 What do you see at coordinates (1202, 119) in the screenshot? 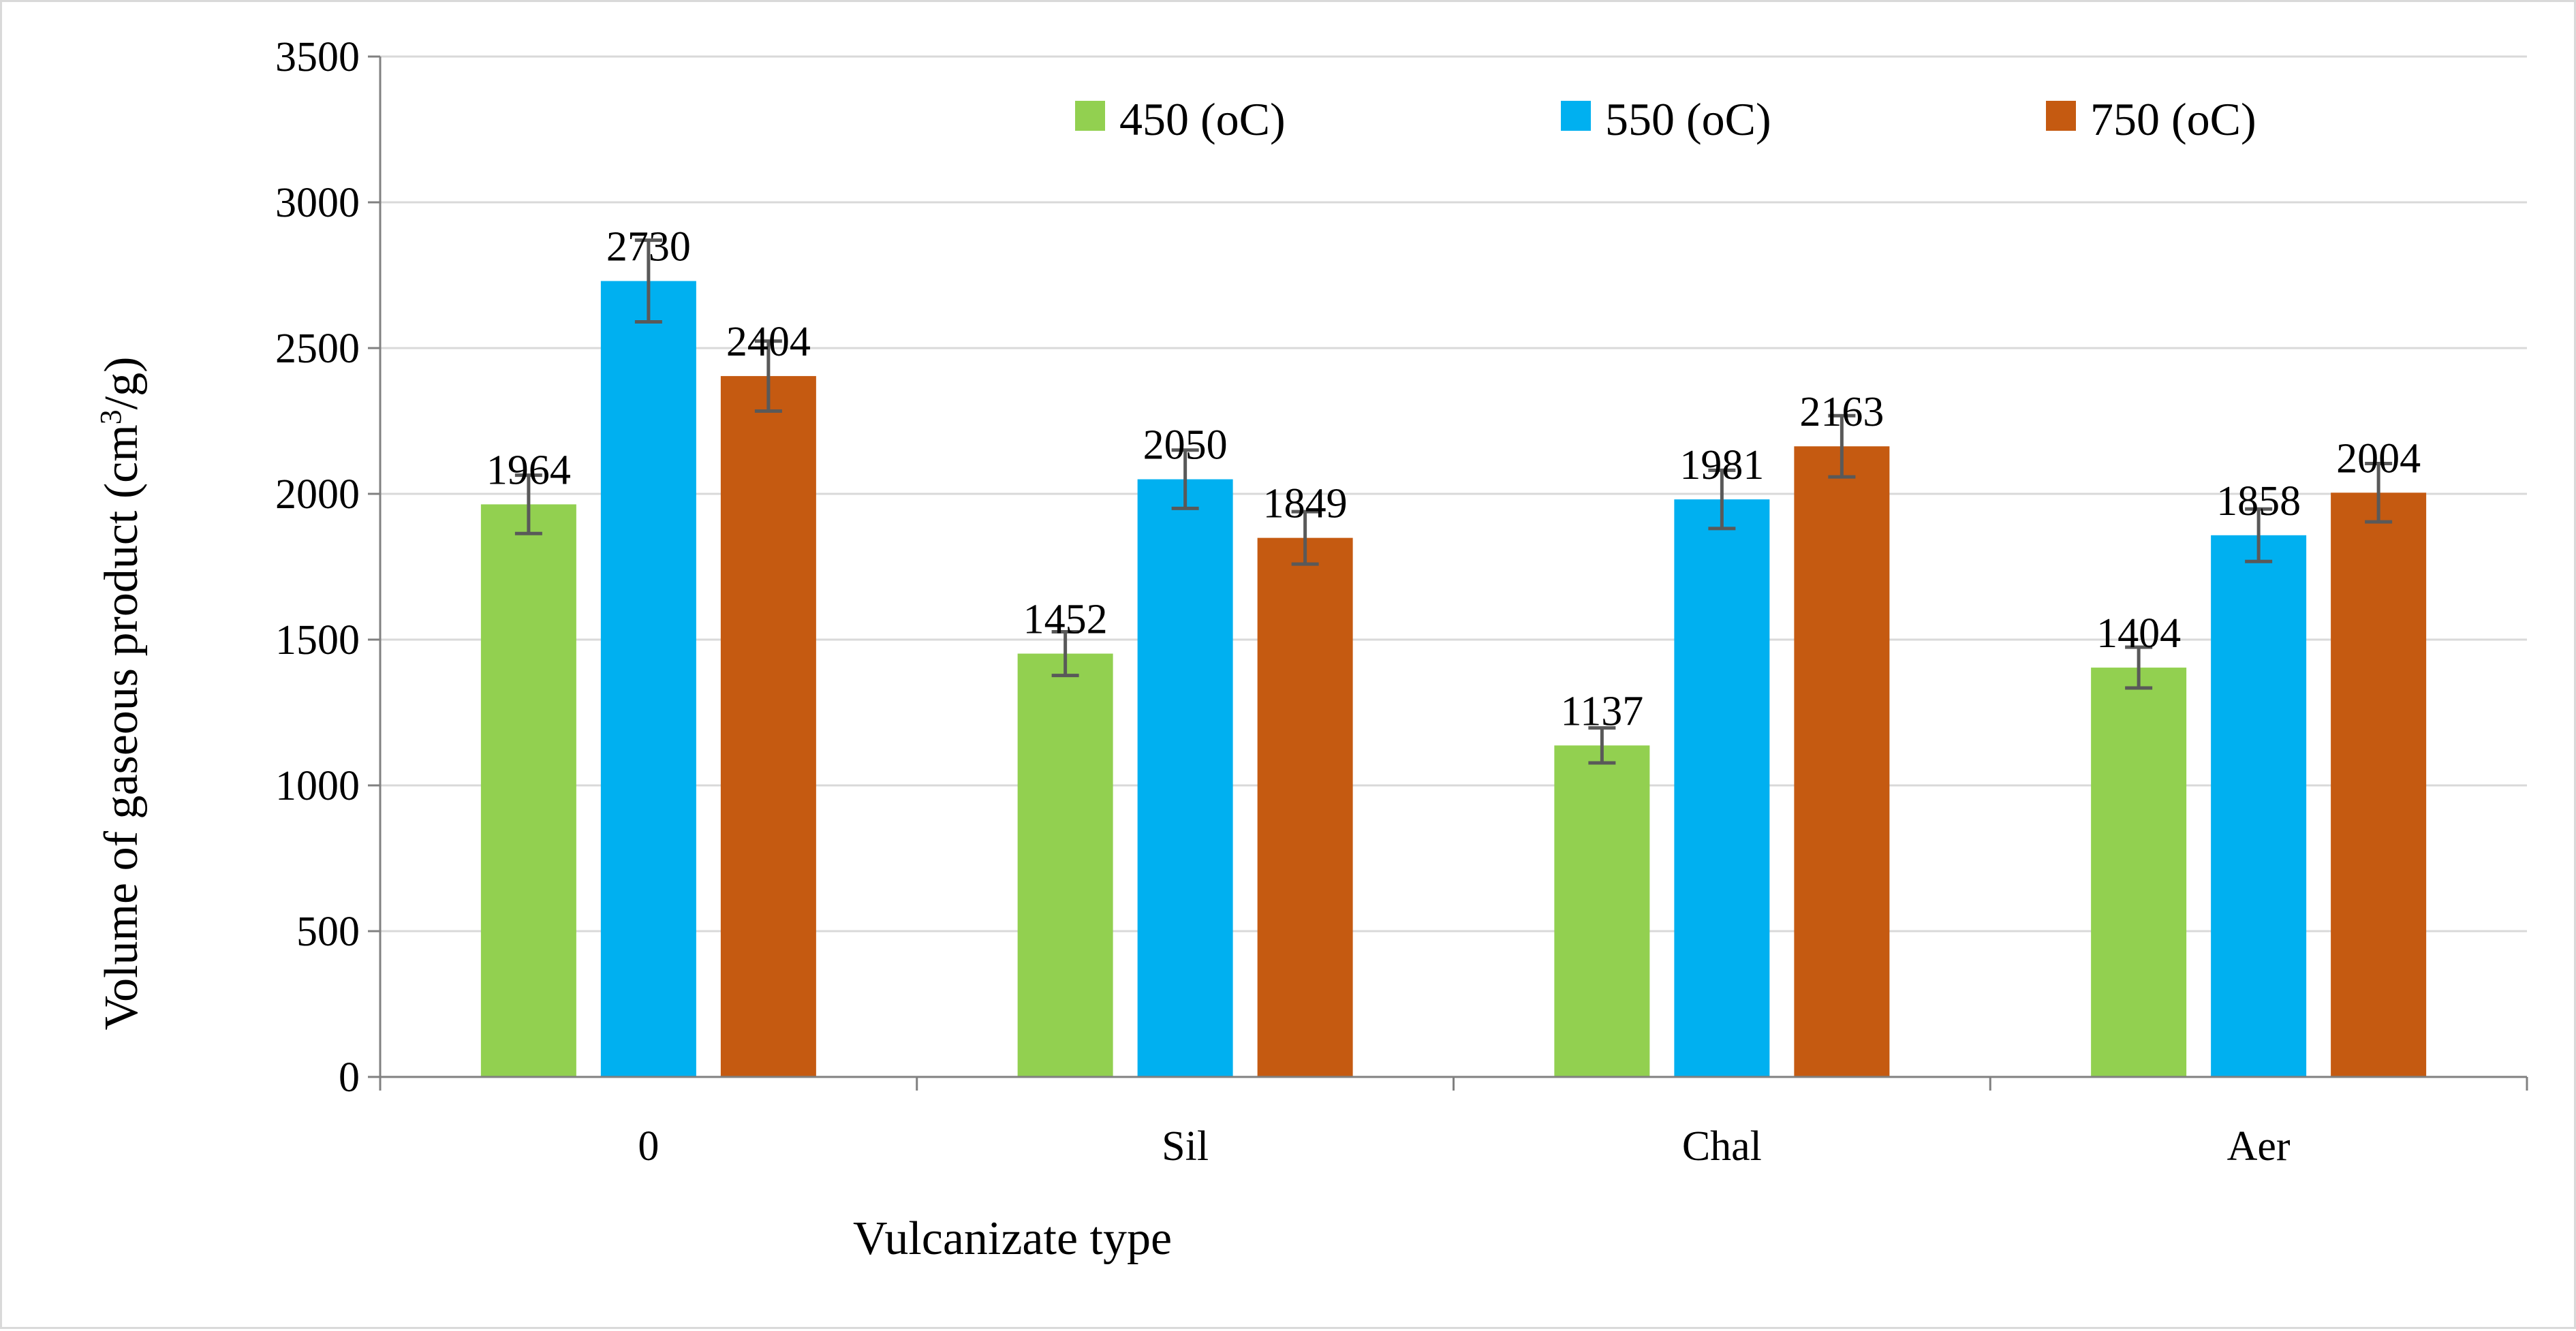
I see `legend-label: 450 (oC)` at bounding box center [1202, 119].